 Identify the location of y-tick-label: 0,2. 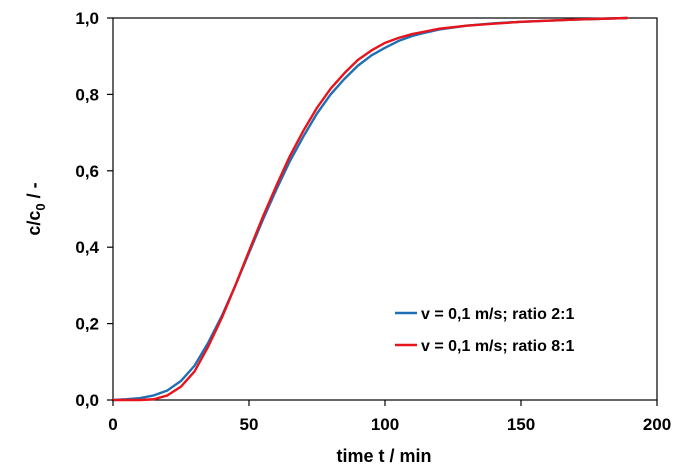
(87, 324).